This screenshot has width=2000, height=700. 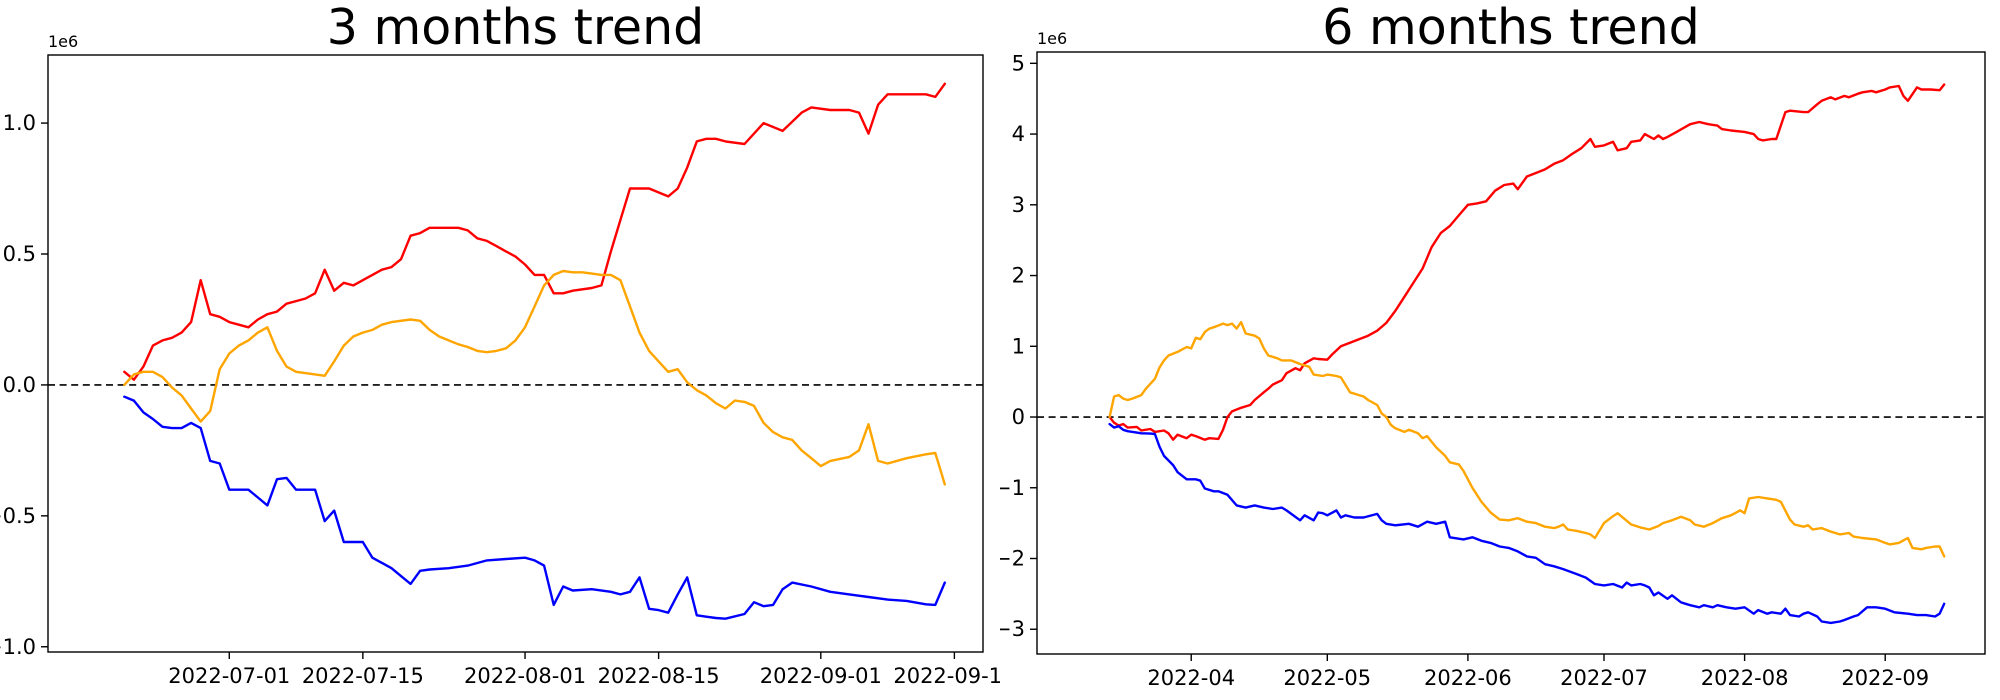 I want to click on y-tick-label: 0, so click(x=1018, y=417).